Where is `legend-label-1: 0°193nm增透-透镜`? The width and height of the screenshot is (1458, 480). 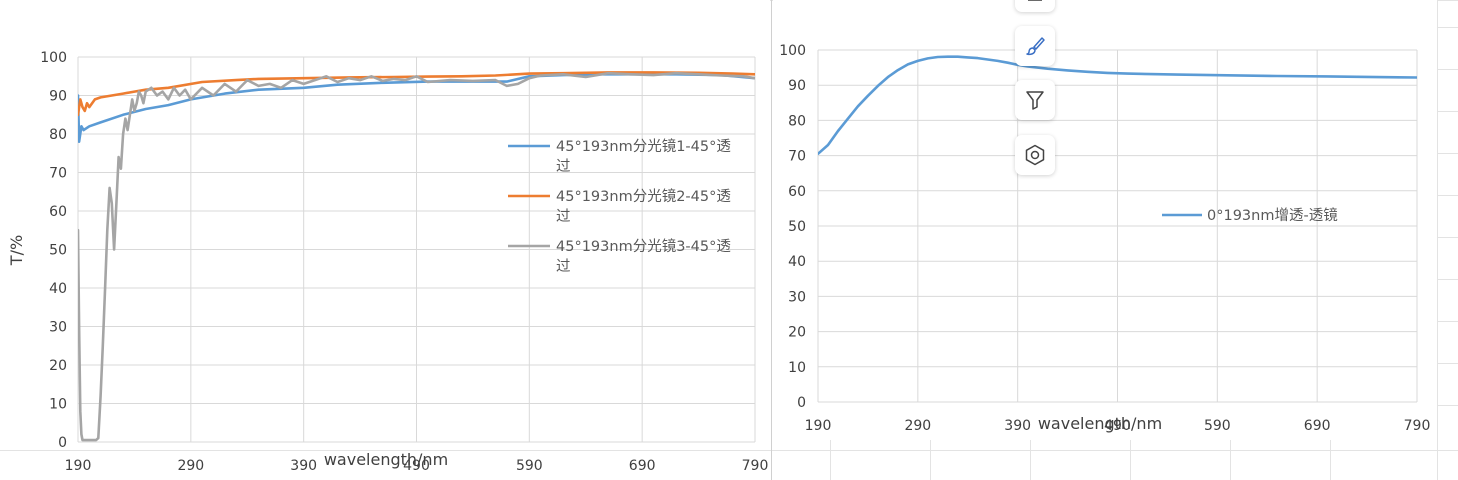
legend-label-1: 0°193nm增透-透镜 is located at coordinates (1272, 215).